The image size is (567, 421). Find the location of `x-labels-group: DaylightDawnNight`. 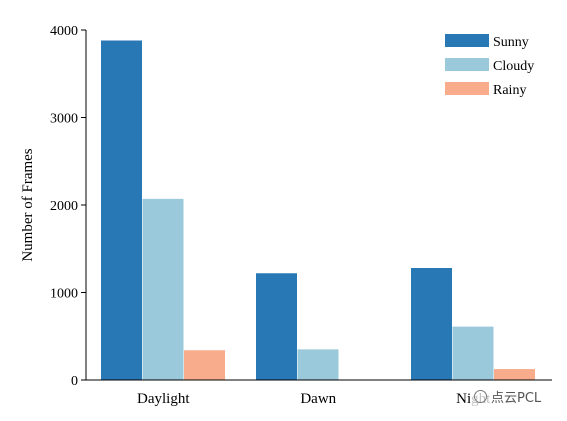

x-labels-group: DaylightDawnNight is located at coordinates (314, 399).